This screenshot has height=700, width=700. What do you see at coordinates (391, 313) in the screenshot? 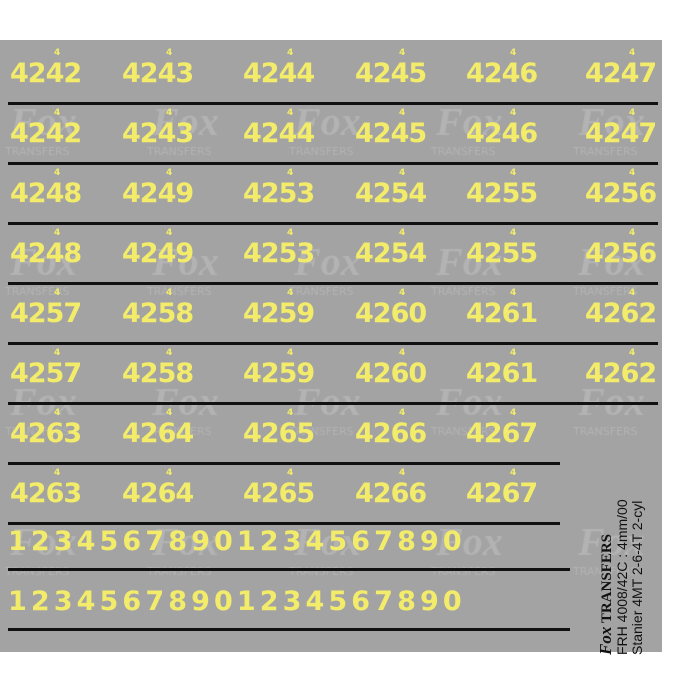
I see `decal-number: 4260` at bounding box center [391, 313].